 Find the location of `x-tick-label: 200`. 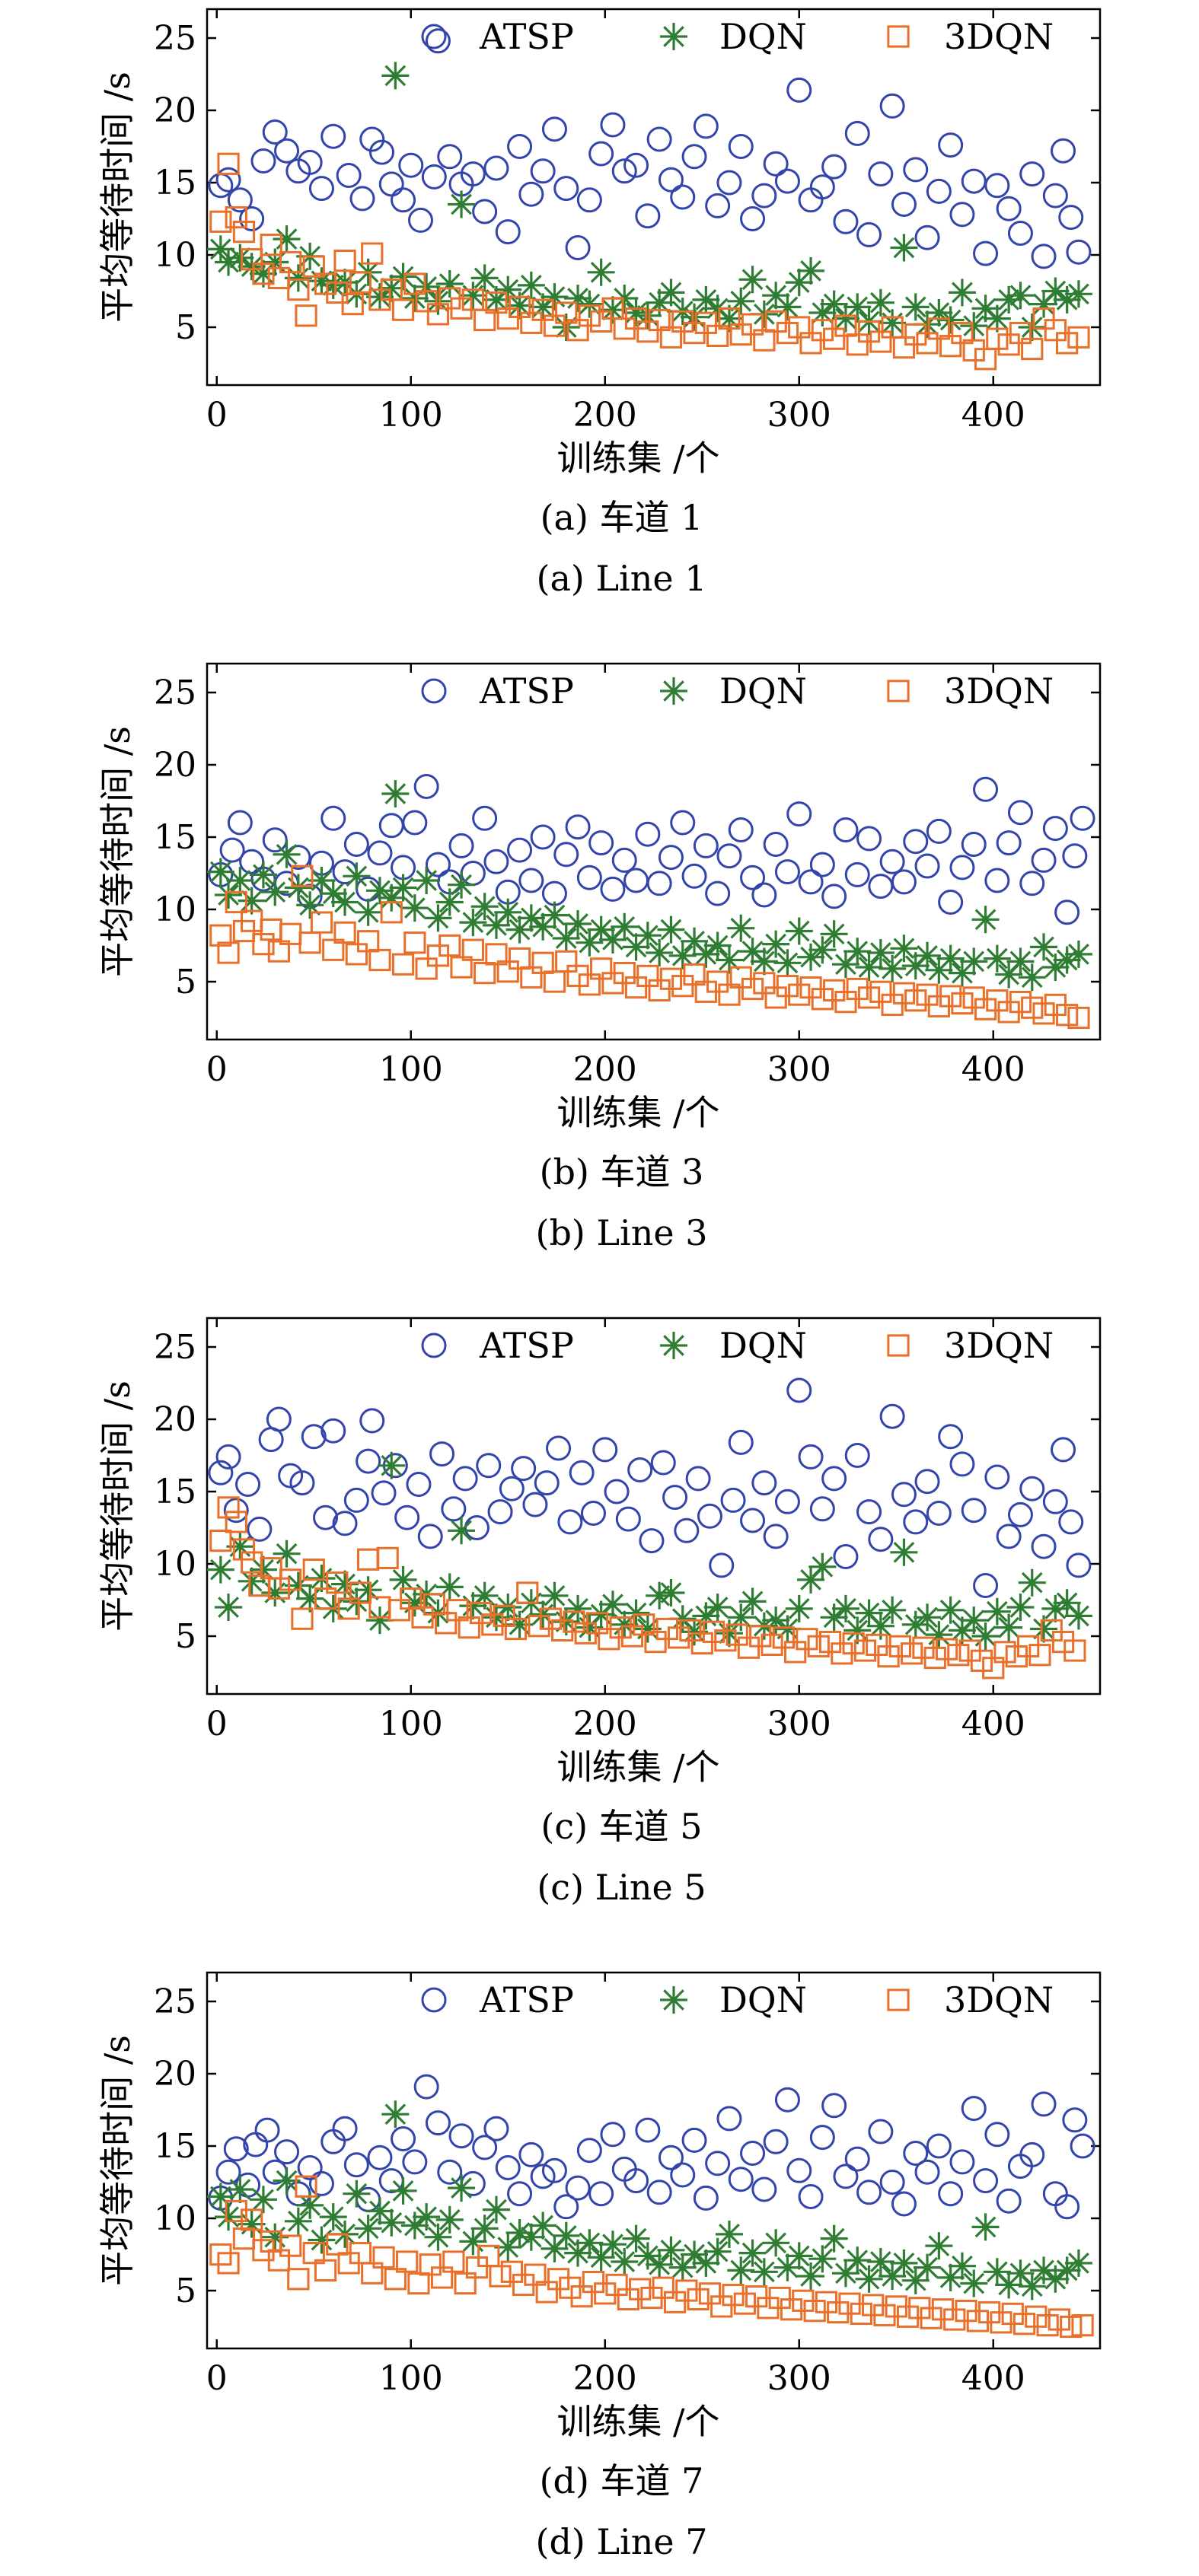

x-tick-label: 200 is located at coordinates (605, 2378).